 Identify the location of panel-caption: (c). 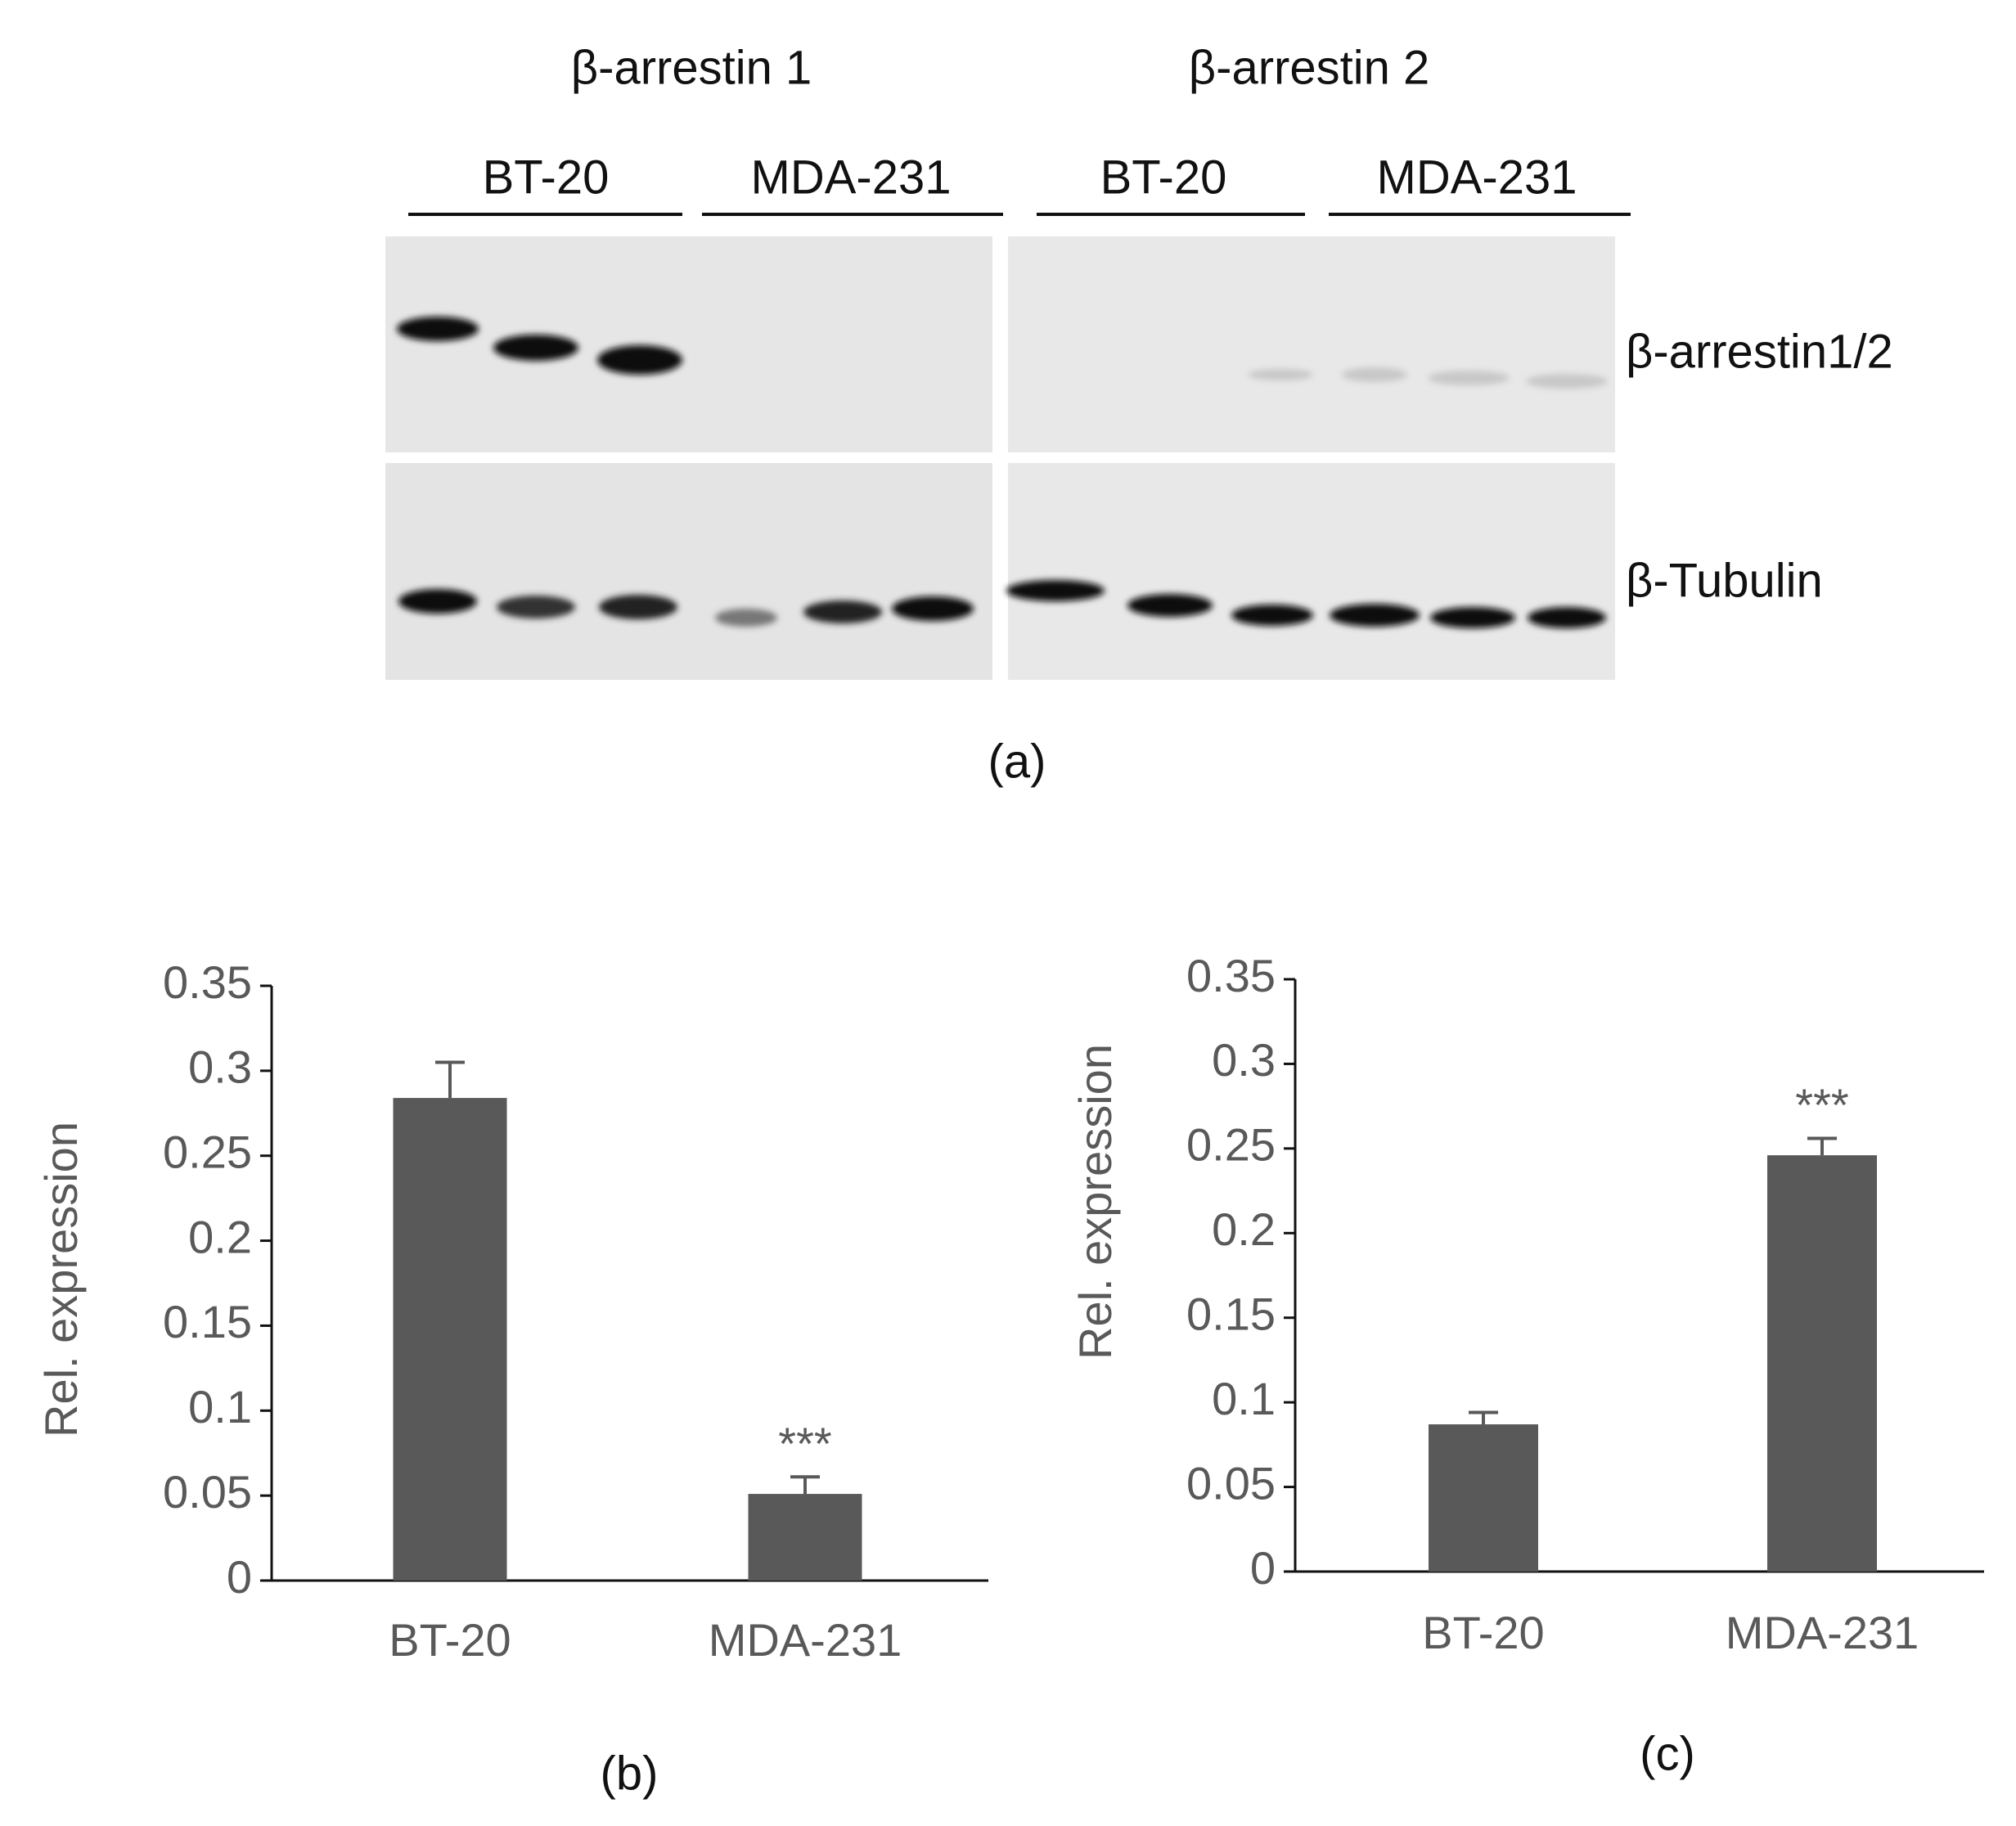
(1668, 1753).